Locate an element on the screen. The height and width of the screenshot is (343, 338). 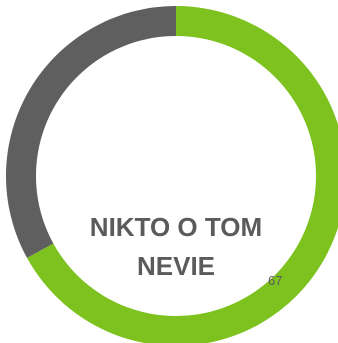
slice-value-label: 67 is located at coordinates (275, 280).